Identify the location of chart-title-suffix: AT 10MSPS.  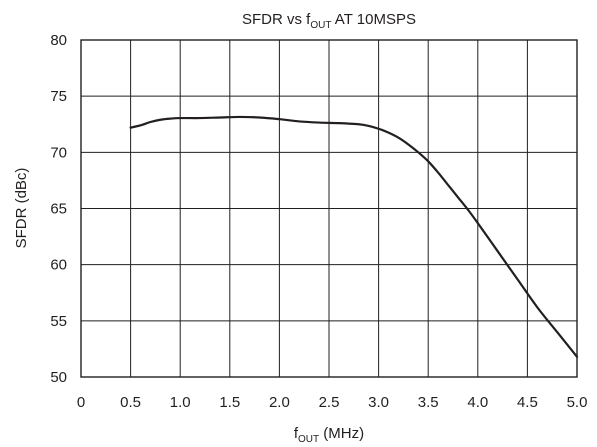
(373, 19).